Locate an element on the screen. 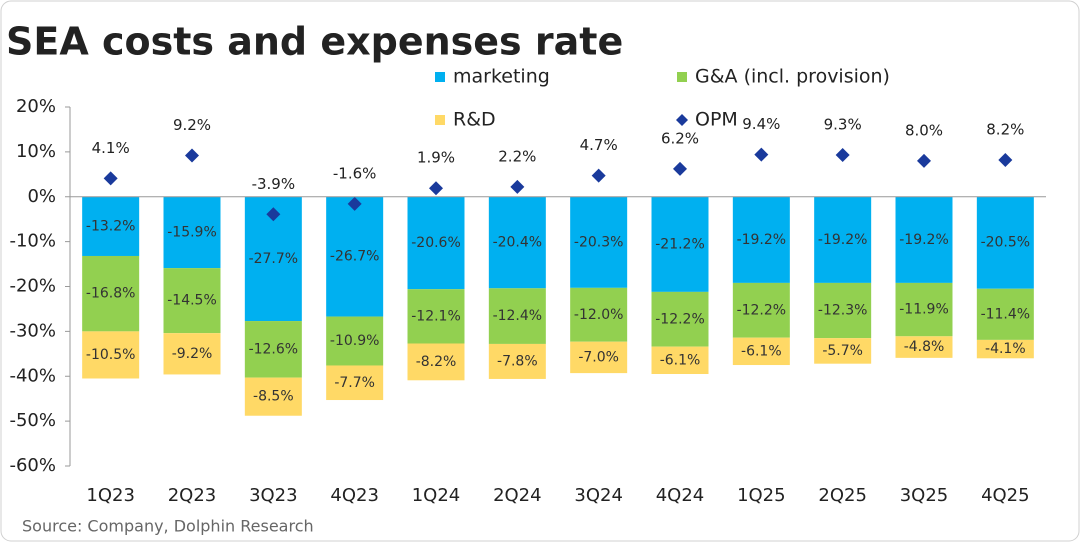  data-label: -20.5% is located at coordinates (1006, 243).